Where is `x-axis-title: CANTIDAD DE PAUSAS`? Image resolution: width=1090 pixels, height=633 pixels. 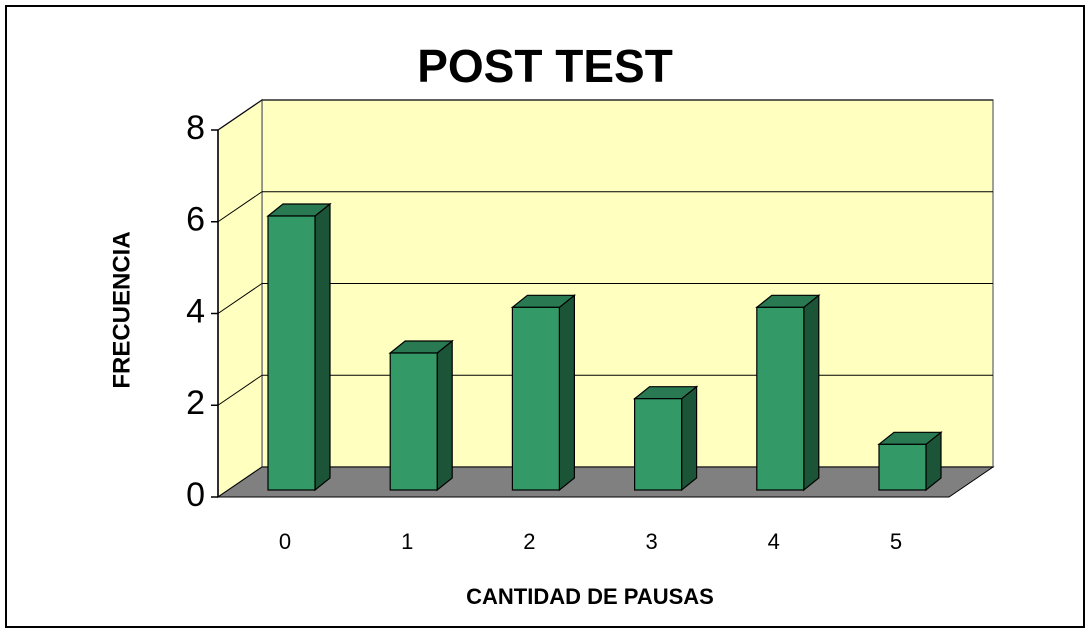
x-axis-title: CANTIDAD DE PAUSAS is located at coordinates (590, 596).